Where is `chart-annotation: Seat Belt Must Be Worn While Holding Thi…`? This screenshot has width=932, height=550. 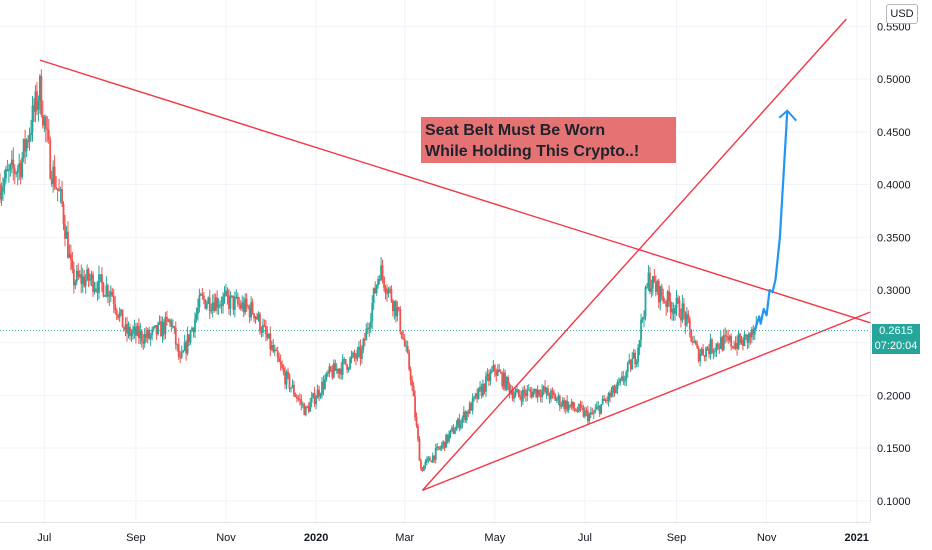 chart-annotation: Seat Belt Must Be Worn While Holding Thi… is located at coordinates (548, 140).